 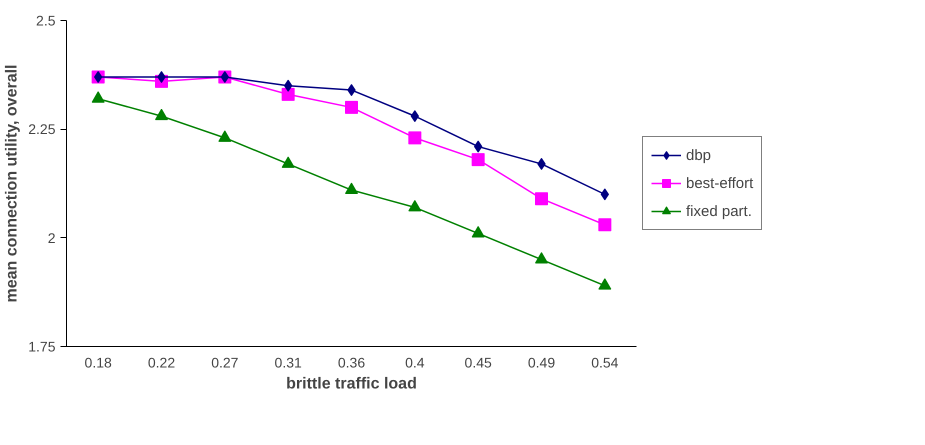 What do you see at coordinates (46, 20) in the screenshot?
I see `y-tick-label: 2.5` at bounding box center [46, 20].